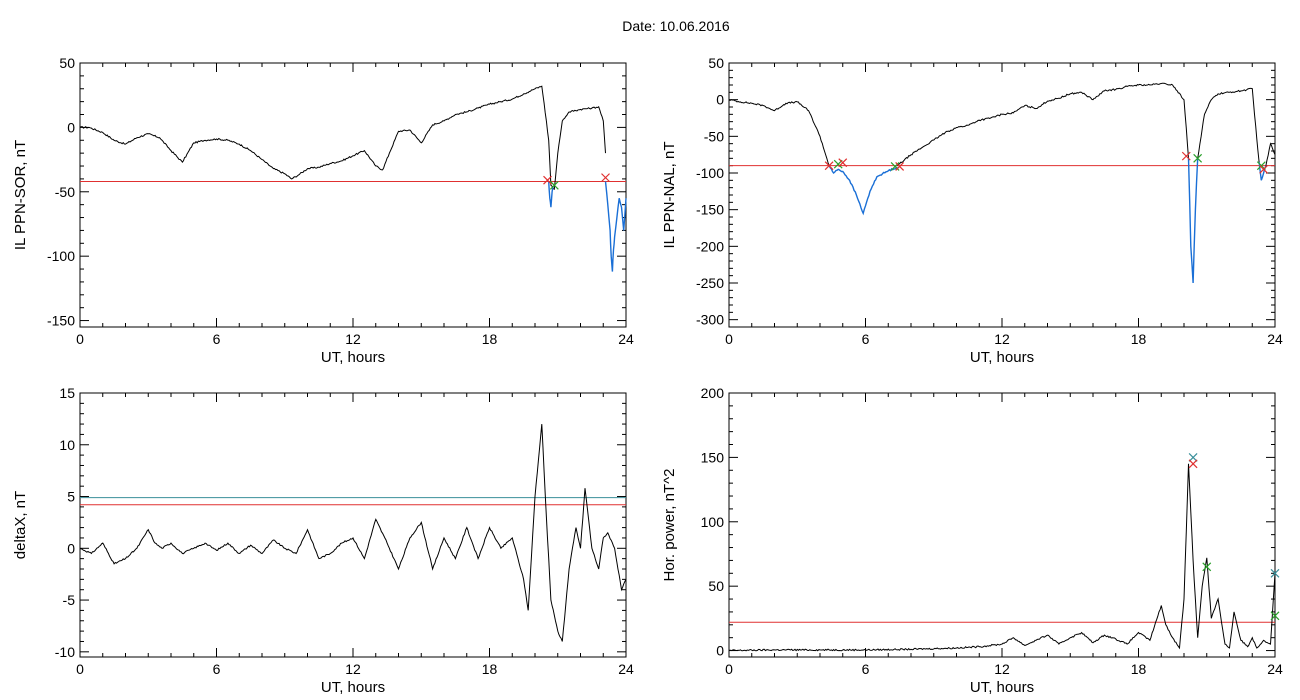  What do you see at coordinates (713, 393) in the screenshot?
I see `y-tick-label: 200` at bounding box center [713, 393].